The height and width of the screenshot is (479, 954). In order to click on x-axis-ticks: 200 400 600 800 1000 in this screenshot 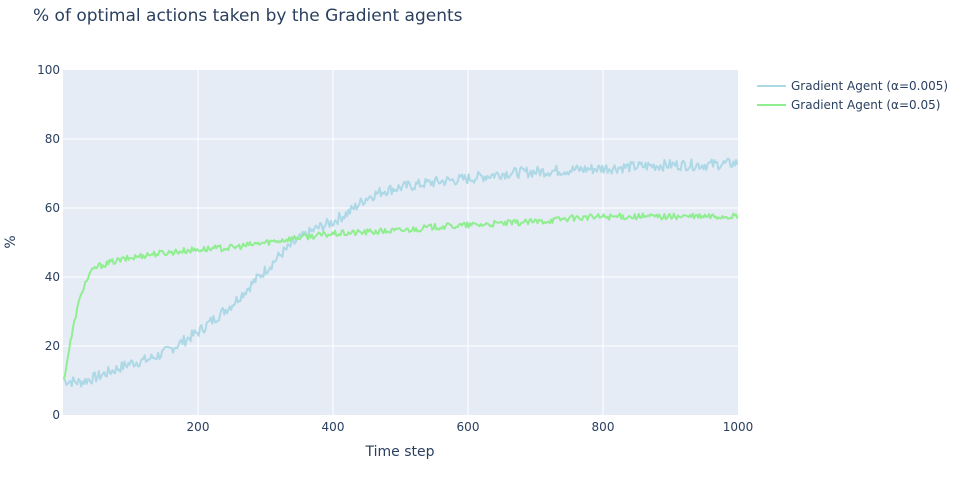, I will do `click(470, 427)`.